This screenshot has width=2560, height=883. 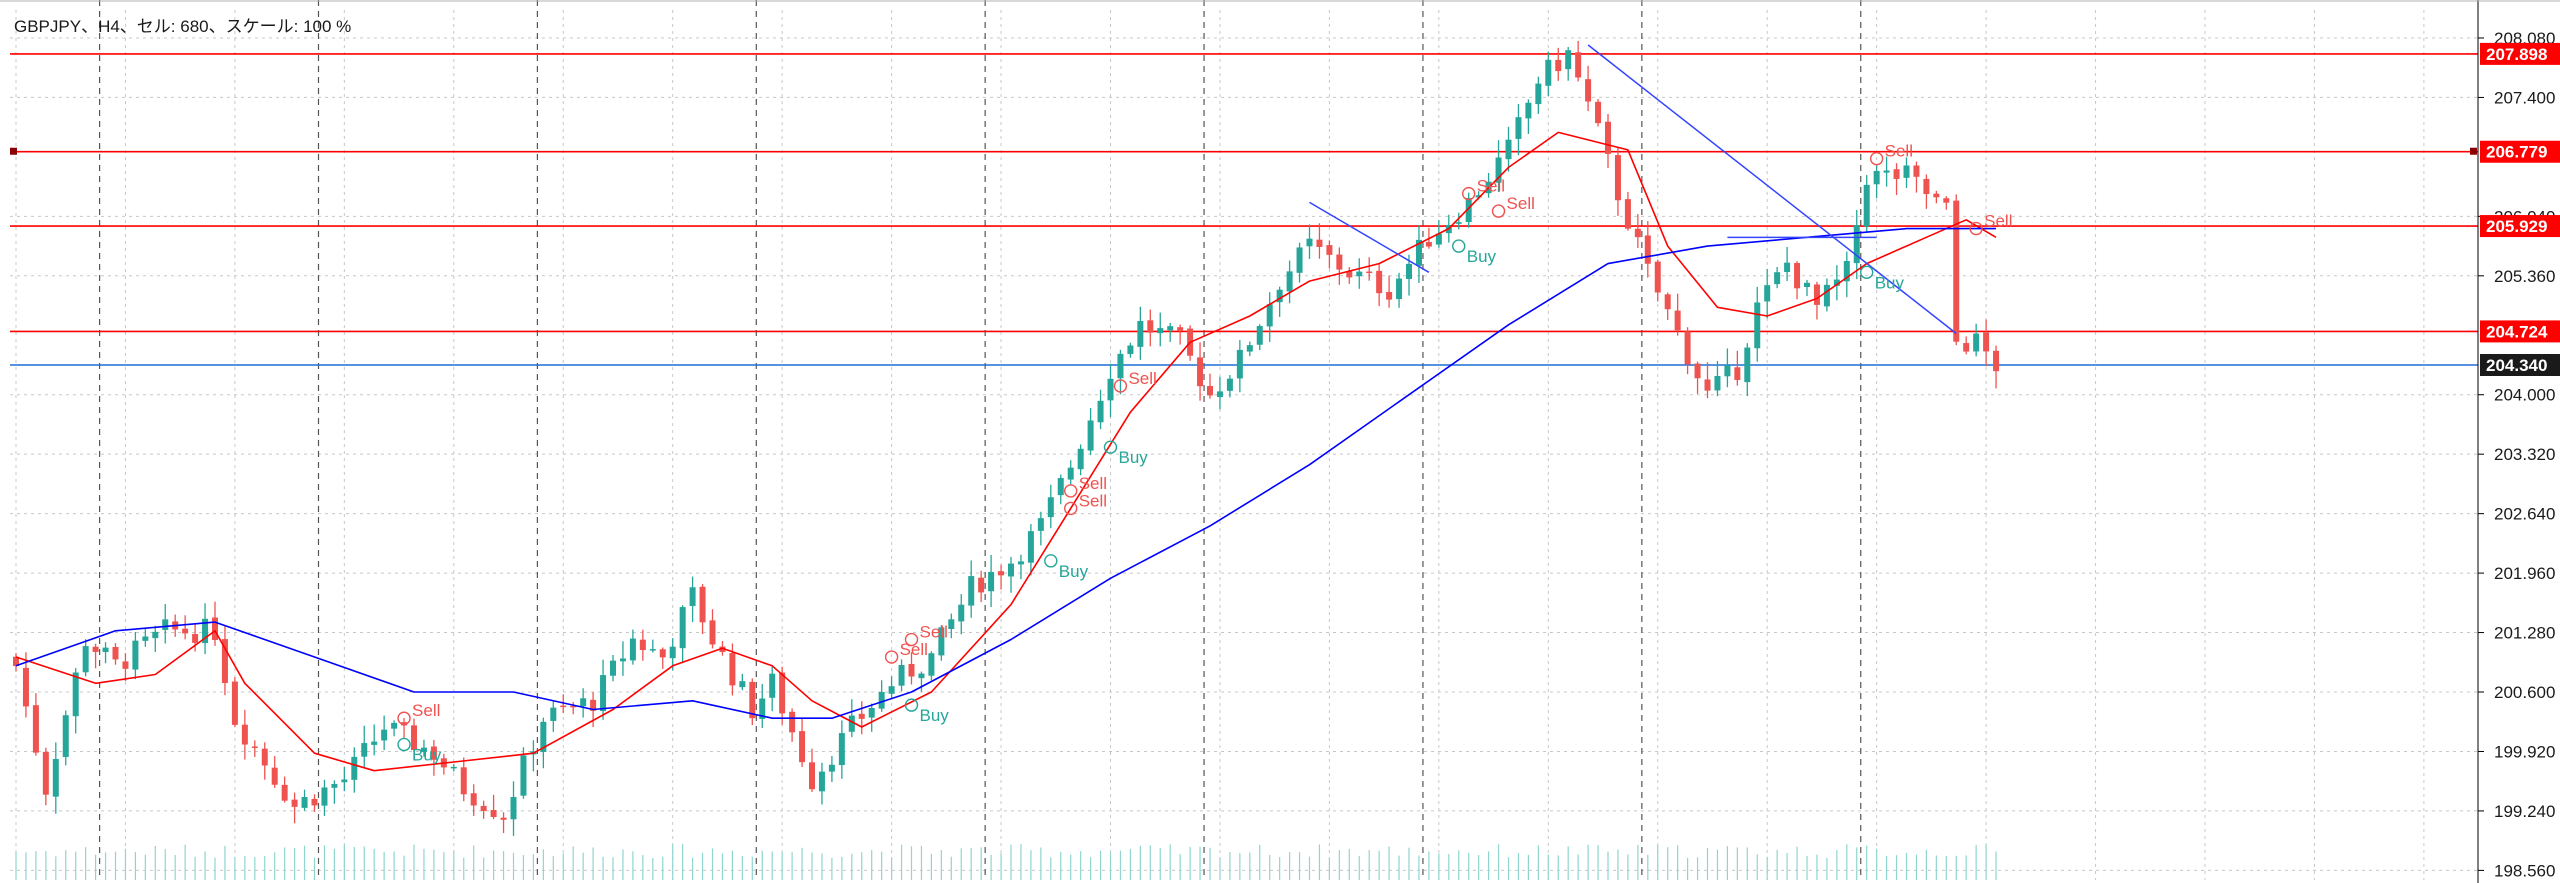 What do you see at coordinates (2517, 331) in the screenshot?
I see `level-price-label: 204.724` at bounding box center [2517, 331].